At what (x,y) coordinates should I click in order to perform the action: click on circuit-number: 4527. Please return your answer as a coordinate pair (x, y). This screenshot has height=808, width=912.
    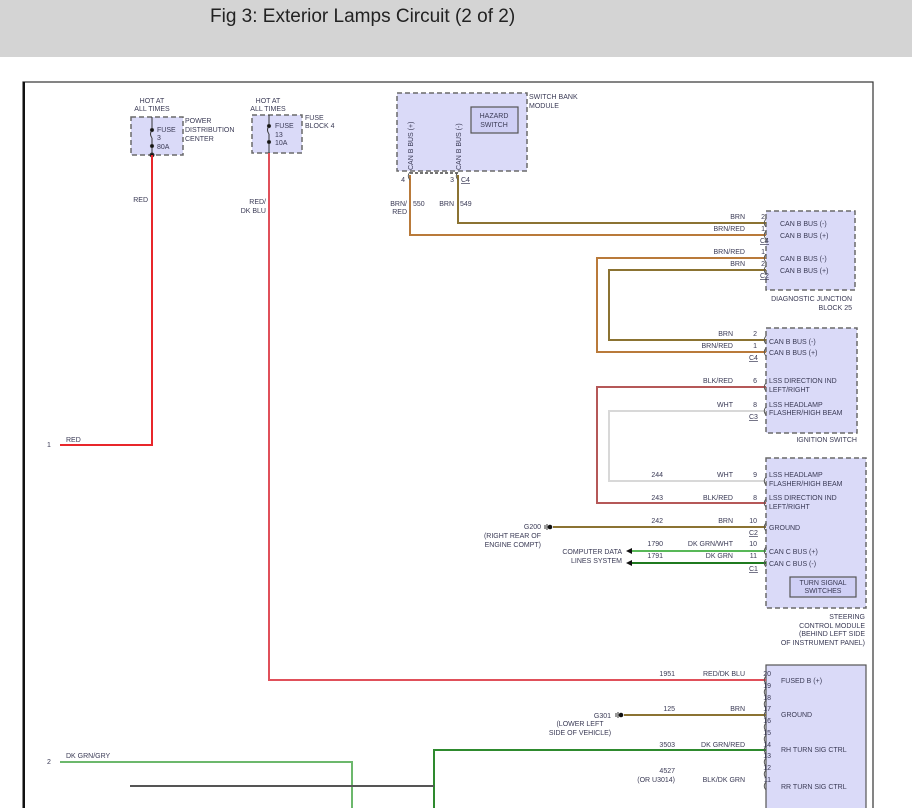
    Looking at the image, I should click on (667, 771).